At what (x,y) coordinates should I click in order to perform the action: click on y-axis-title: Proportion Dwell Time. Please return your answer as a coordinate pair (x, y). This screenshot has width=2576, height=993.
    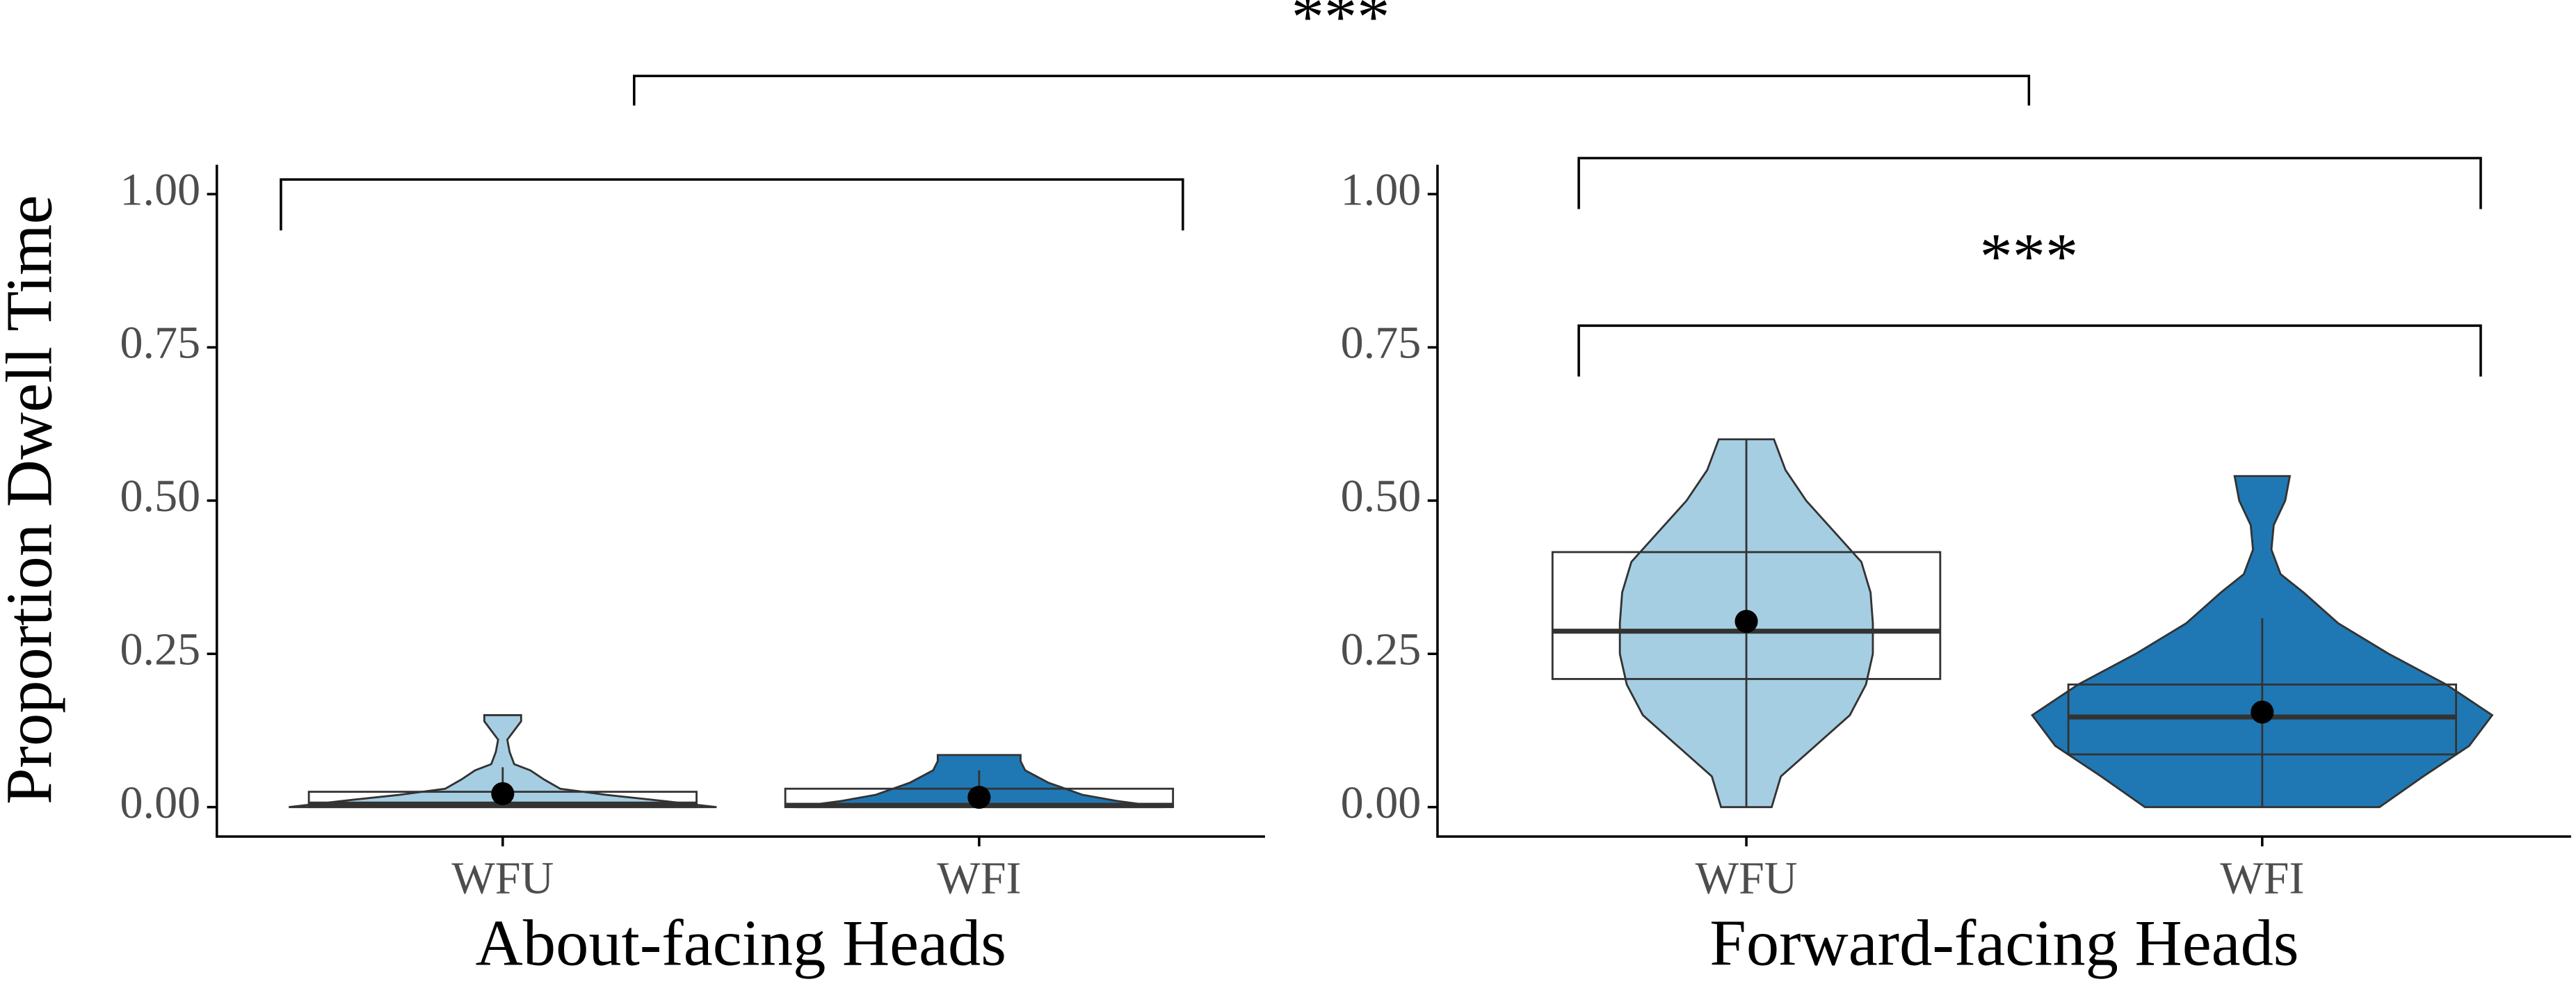
    Looking at the image, I should click on (33, 500).